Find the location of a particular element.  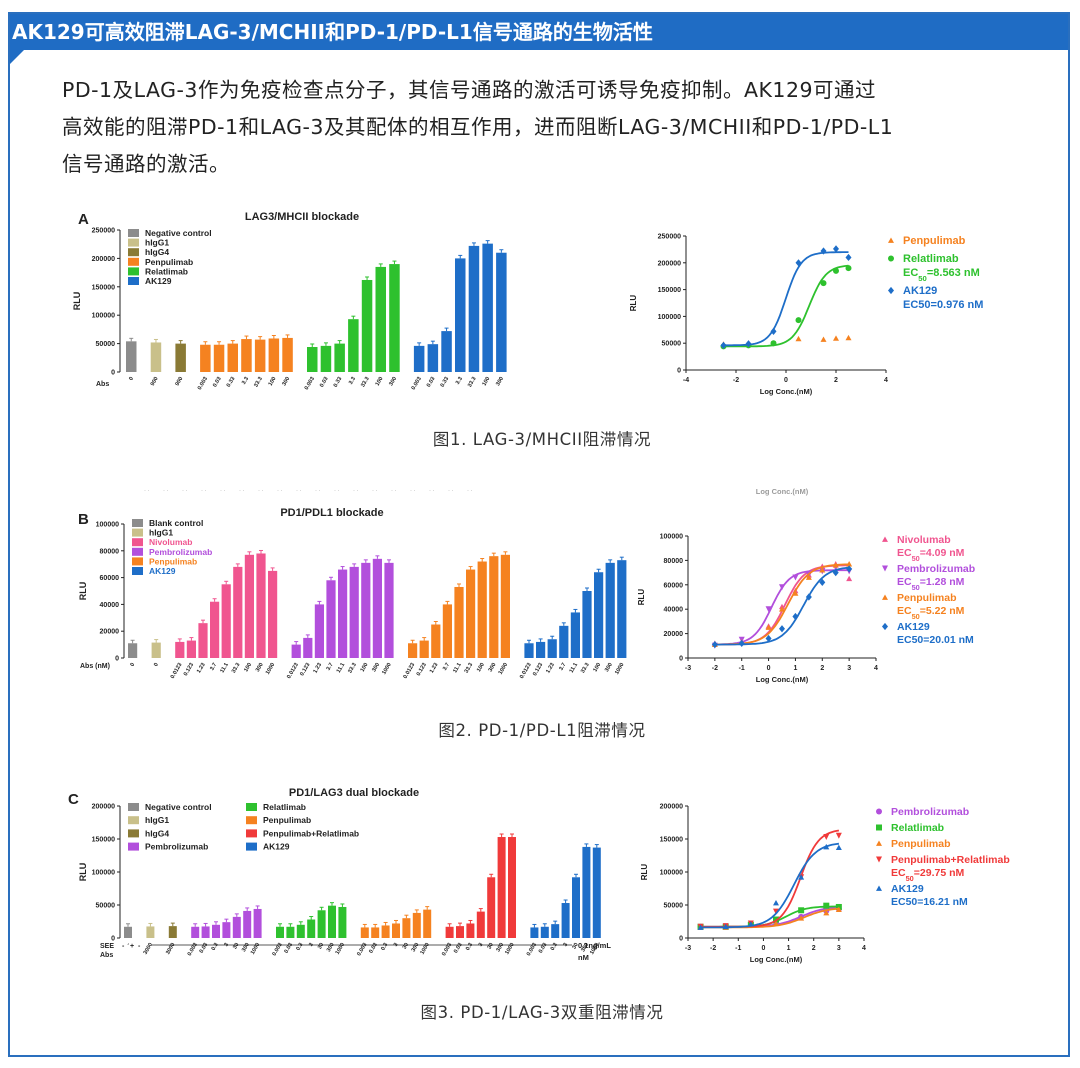

chart-title: PD1/LAG3 dual blockade is located at coordinates (354, 793).